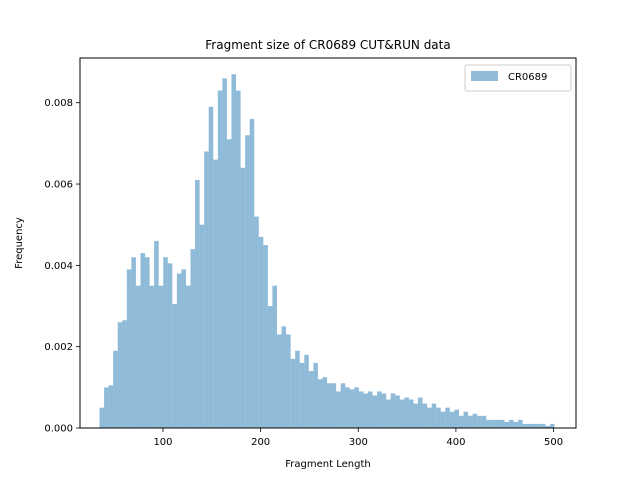 This screenshot has height=480, width=640. What do you see at coordinates (62, 266) in the screenshot?
I see `y-axis-ticks: 0.000 0.002 0.004 0.006 0.008` at bounding box center [62, 266].